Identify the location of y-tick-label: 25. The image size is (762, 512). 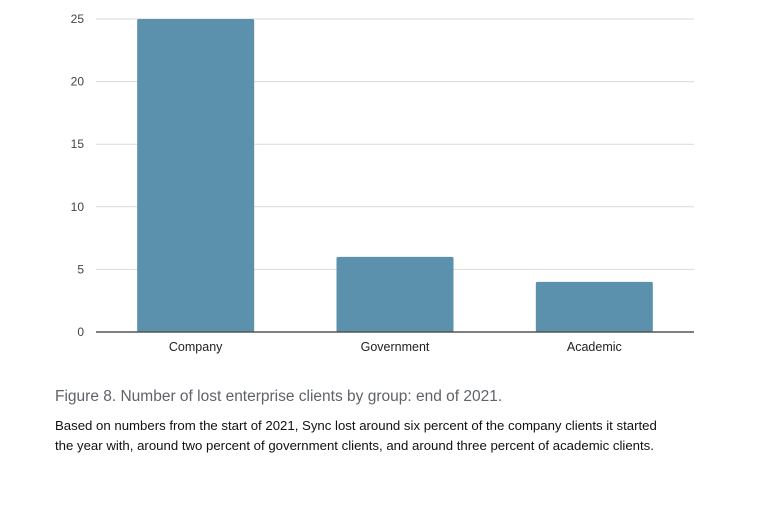
(78, 19).